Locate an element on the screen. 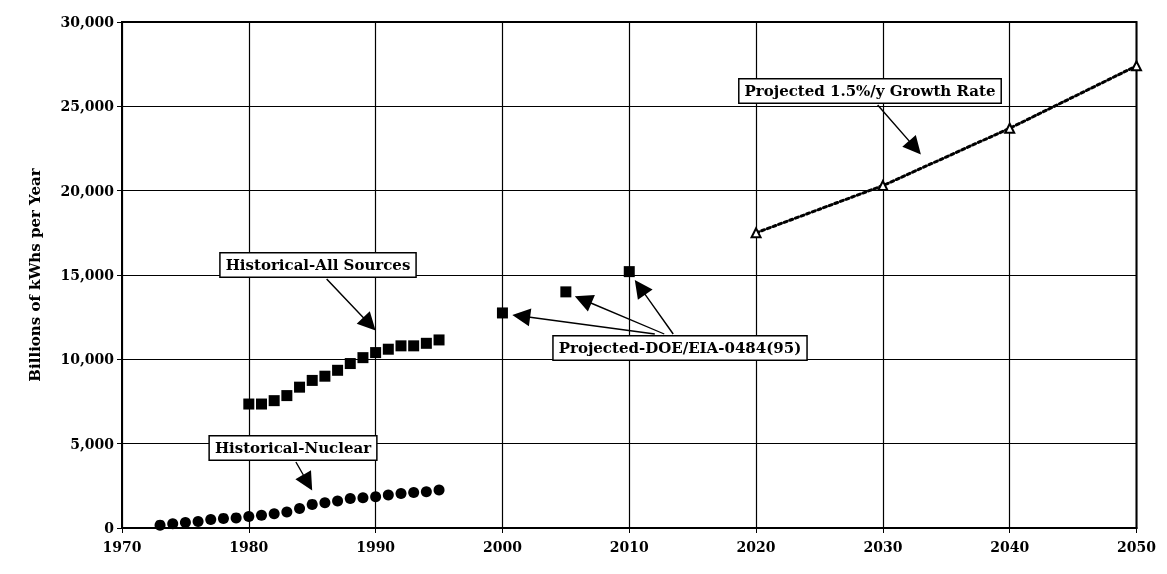  text: Historical-All Sources is located at coordinates (318, 265).